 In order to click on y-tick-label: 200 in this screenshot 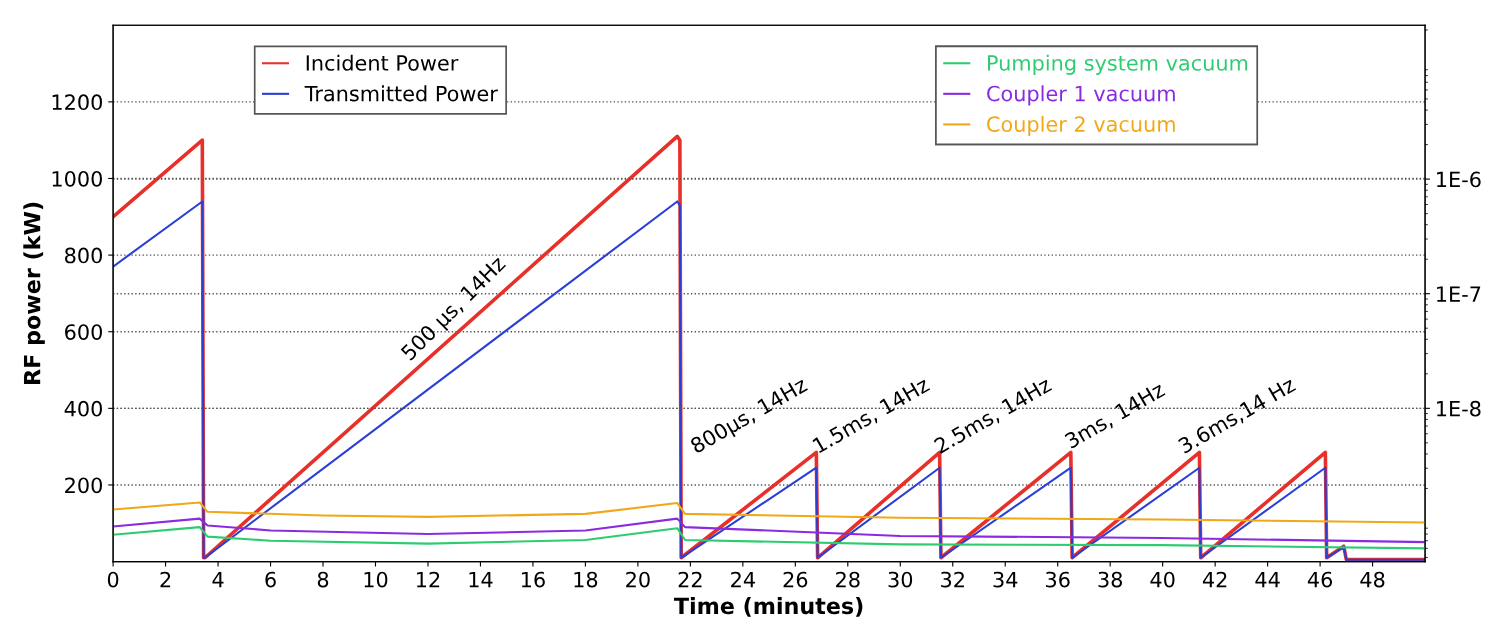, I will do `click(83, 485)`.